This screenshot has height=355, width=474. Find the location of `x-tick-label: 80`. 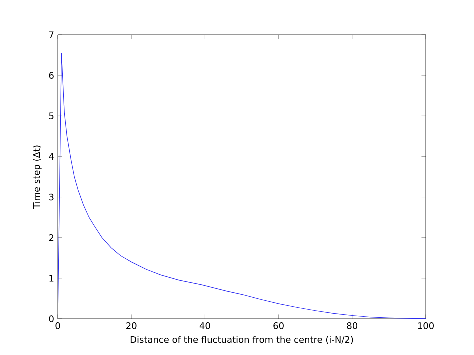

x-tick-label: 80 is located at coordinates (352, 326).